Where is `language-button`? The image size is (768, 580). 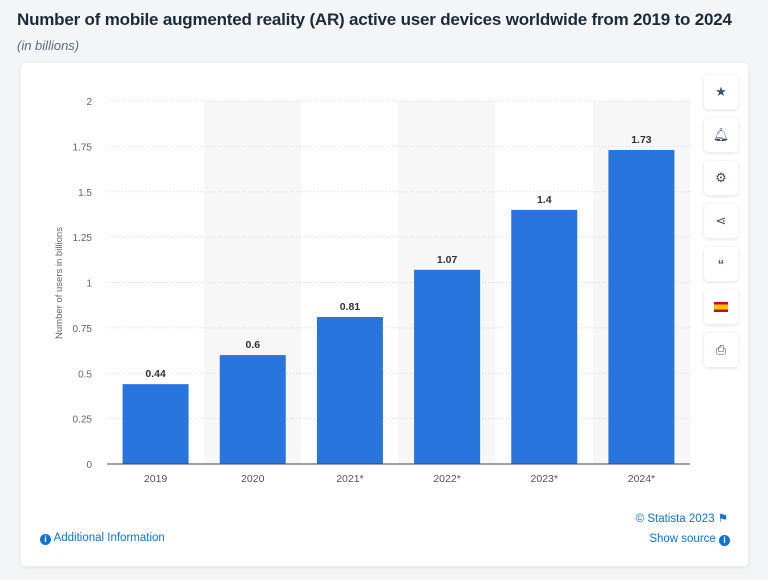 language-button is located at coordinates (721, 307).